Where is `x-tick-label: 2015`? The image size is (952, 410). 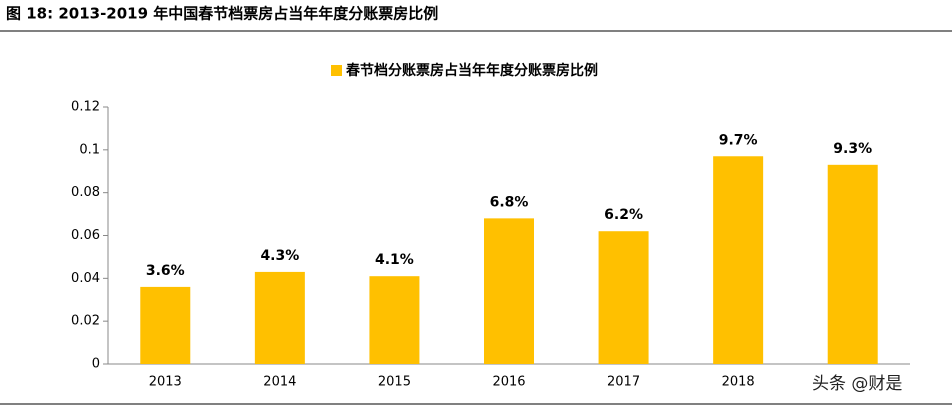 x-tick-label: 2015 is located at coordinates (394, 382).